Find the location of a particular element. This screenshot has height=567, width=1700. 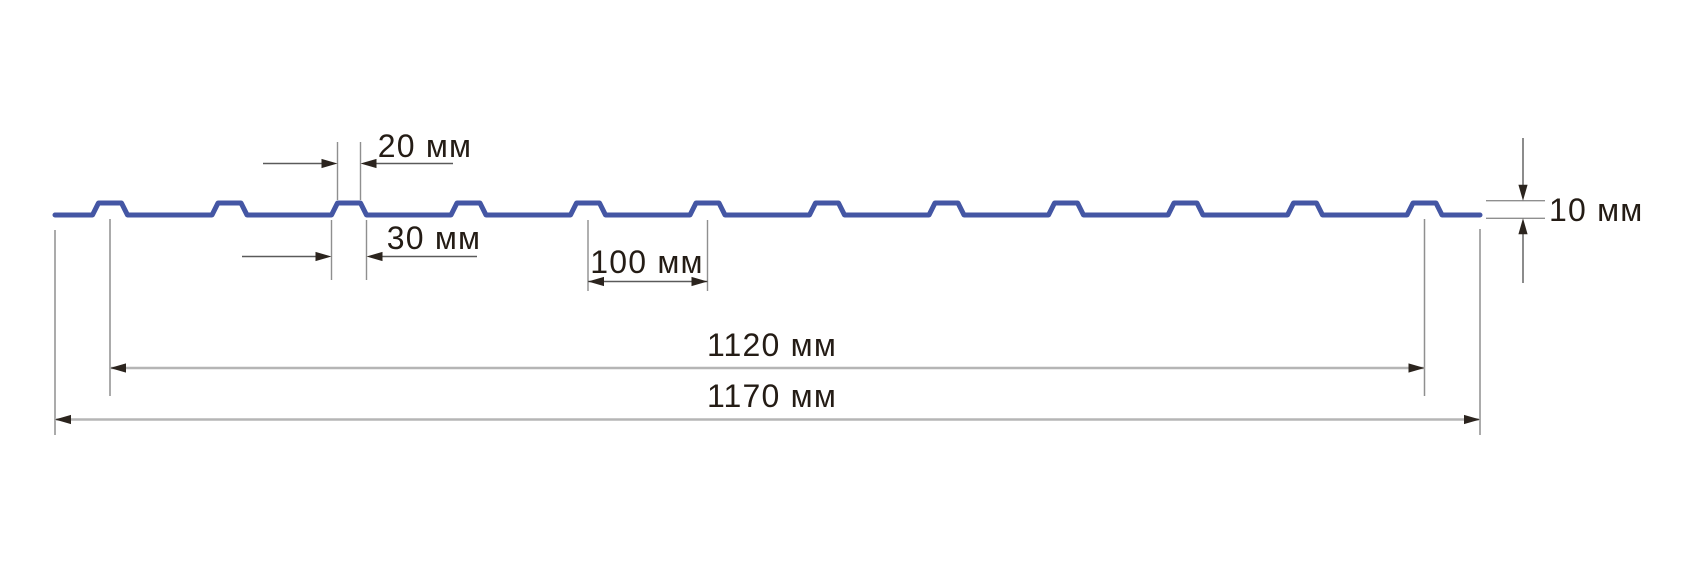

dim-label-rib-top-width: 20 мм is located at coordinates (425, 146).